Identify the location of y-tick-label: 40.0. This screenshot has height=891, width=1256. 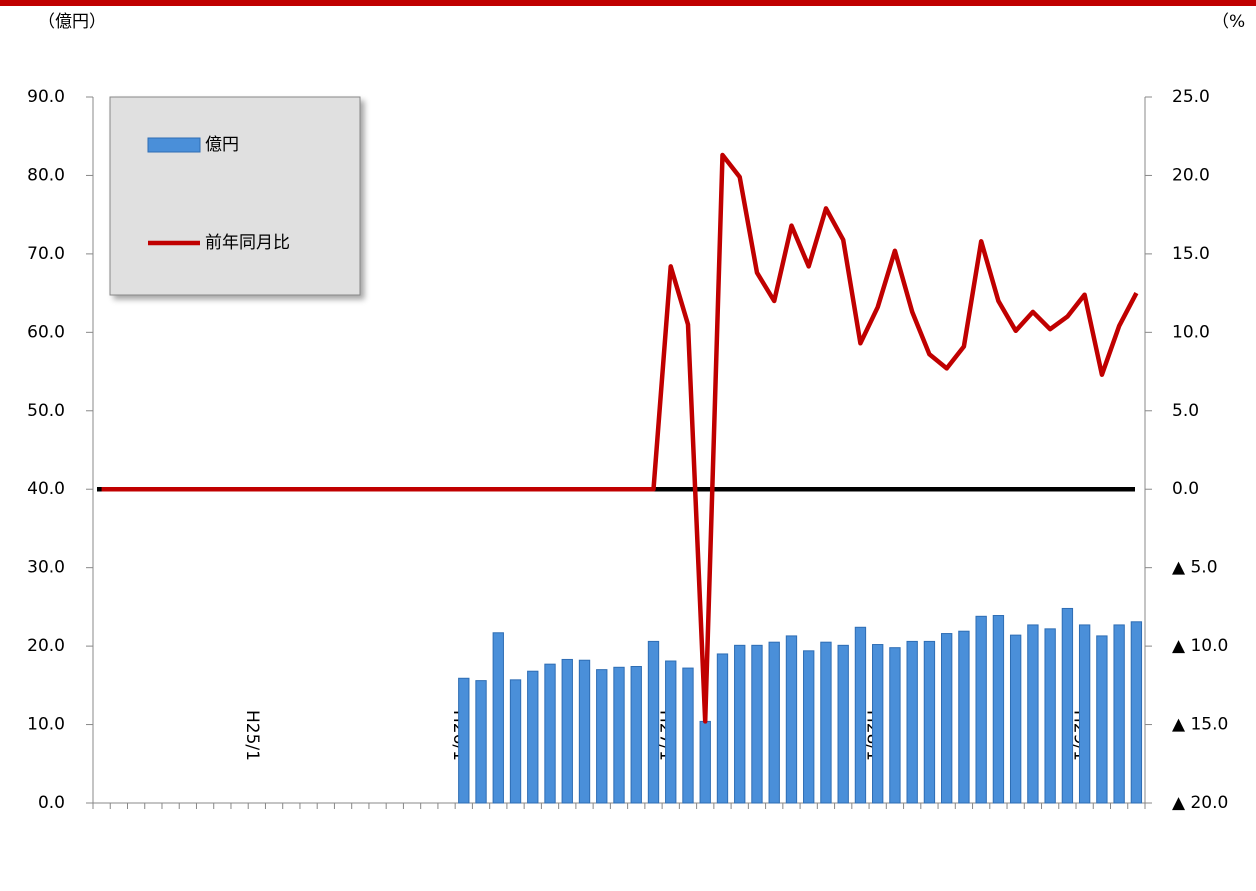
(46, 489).